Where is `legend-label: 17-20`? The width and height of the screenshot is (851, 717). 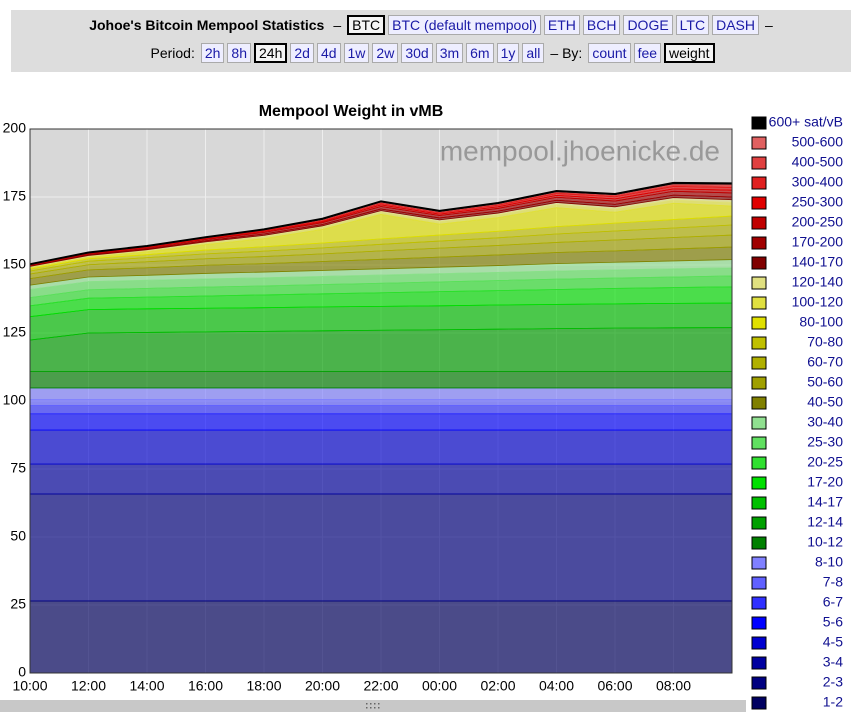 legend-label: 17-20 is located at coordinates (825, 482).